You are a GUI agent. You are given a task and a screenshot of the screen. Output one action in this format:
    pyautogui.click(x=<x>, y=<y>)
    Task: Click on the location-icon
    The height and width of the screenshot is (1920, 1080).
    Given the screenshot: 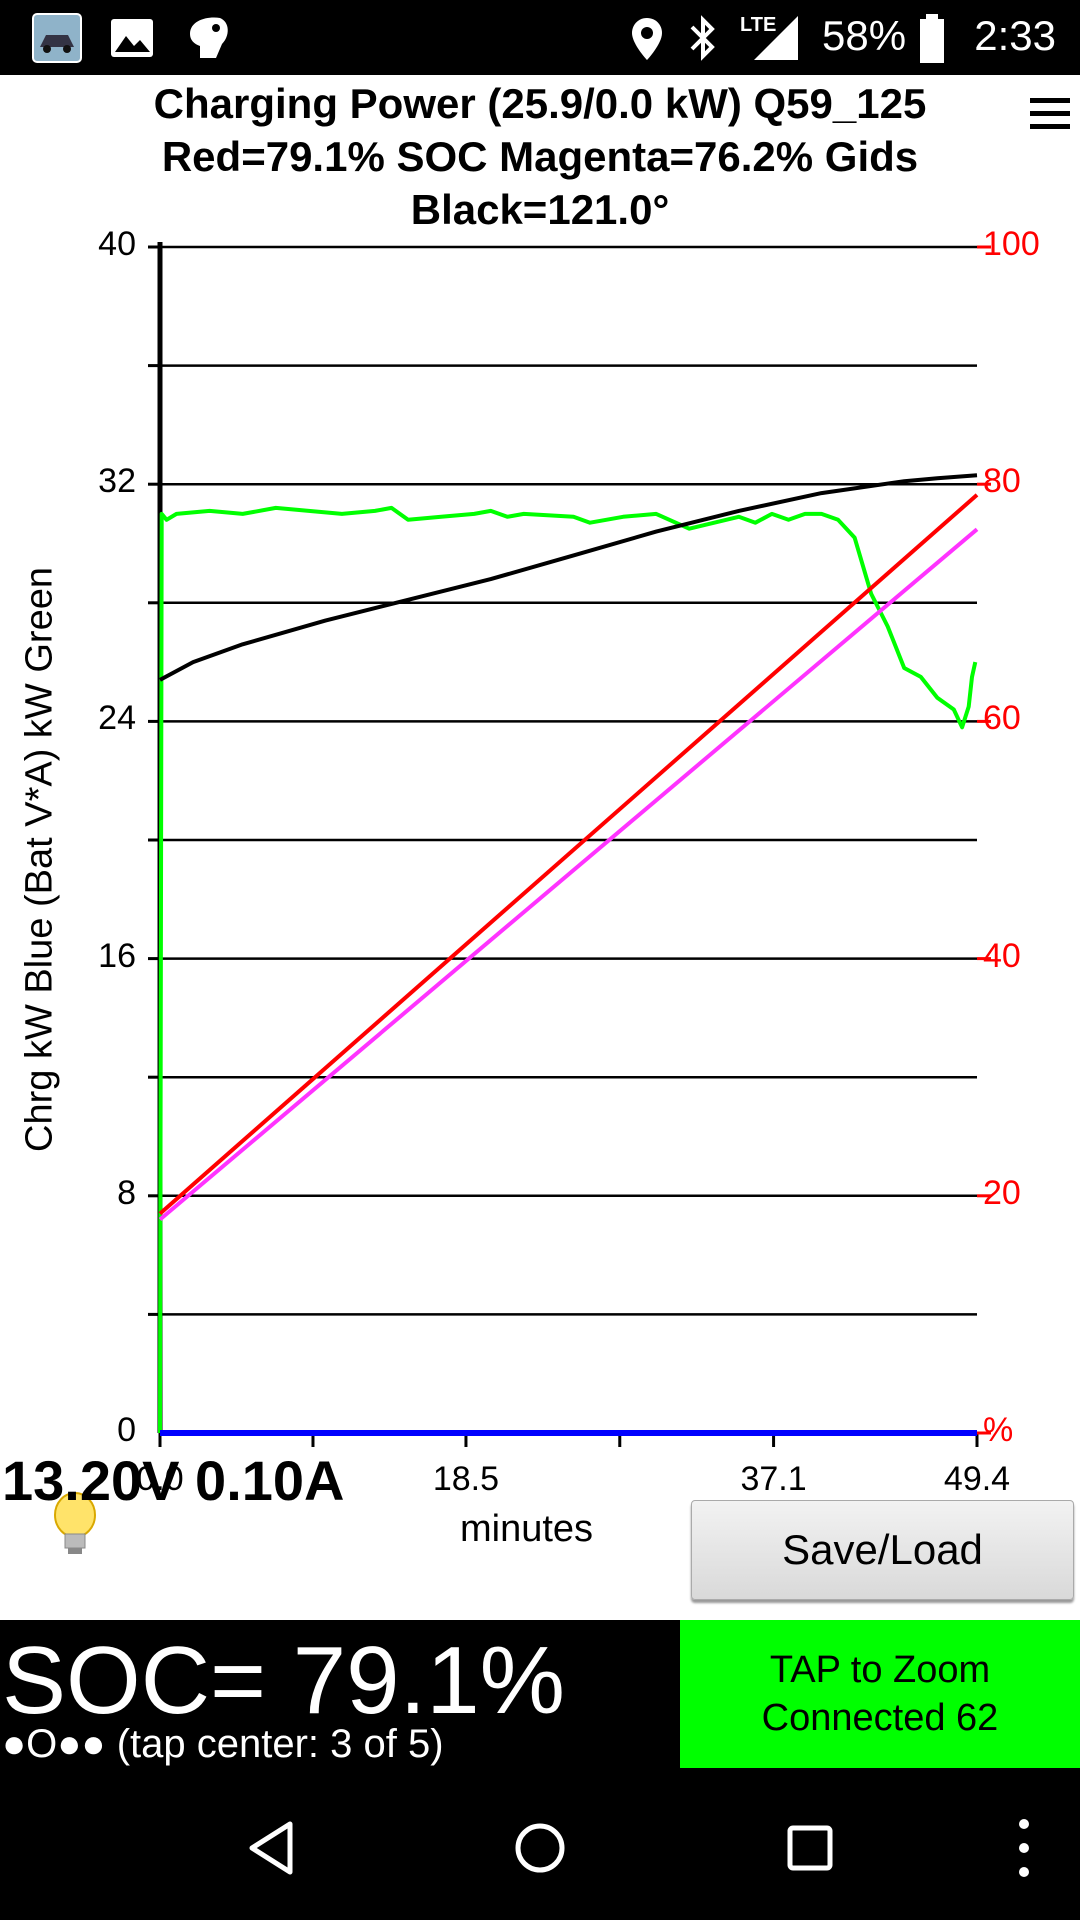 What is the action you would take?
    pyautogui.click(x=647, y=39)
    